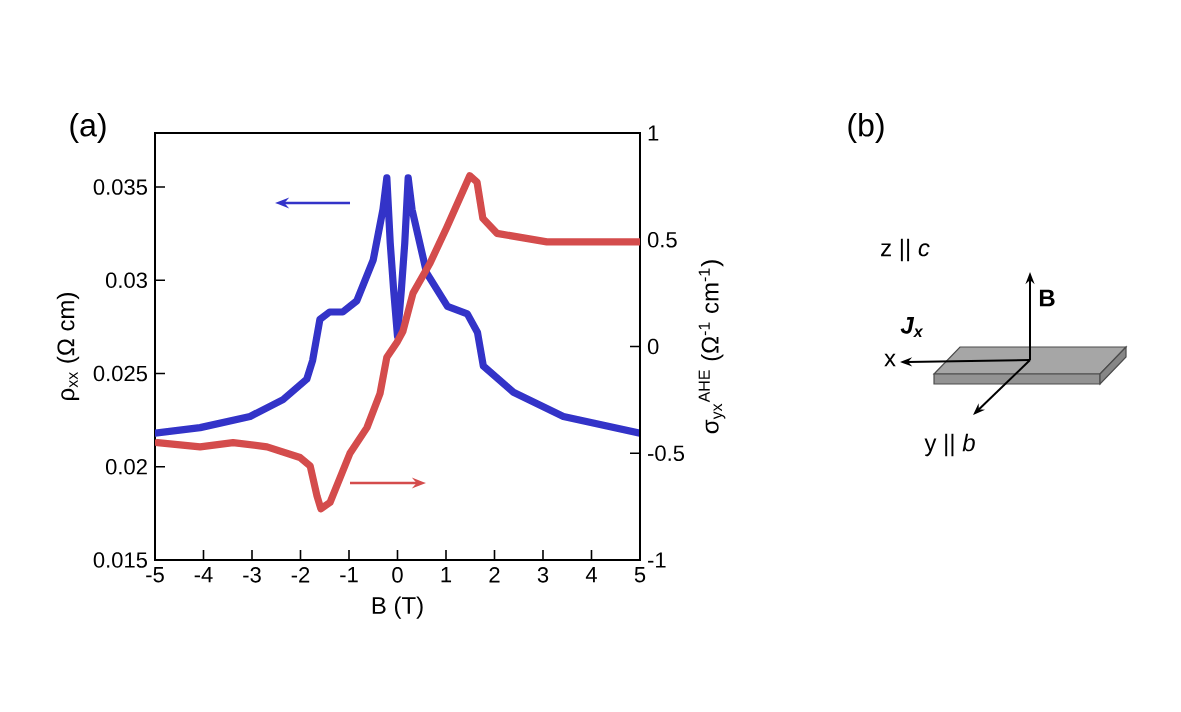  What do you see at coordinates (494, 575) in the screenshot?
I see `x-tick-label: 2` at bounding box center [494, 575].